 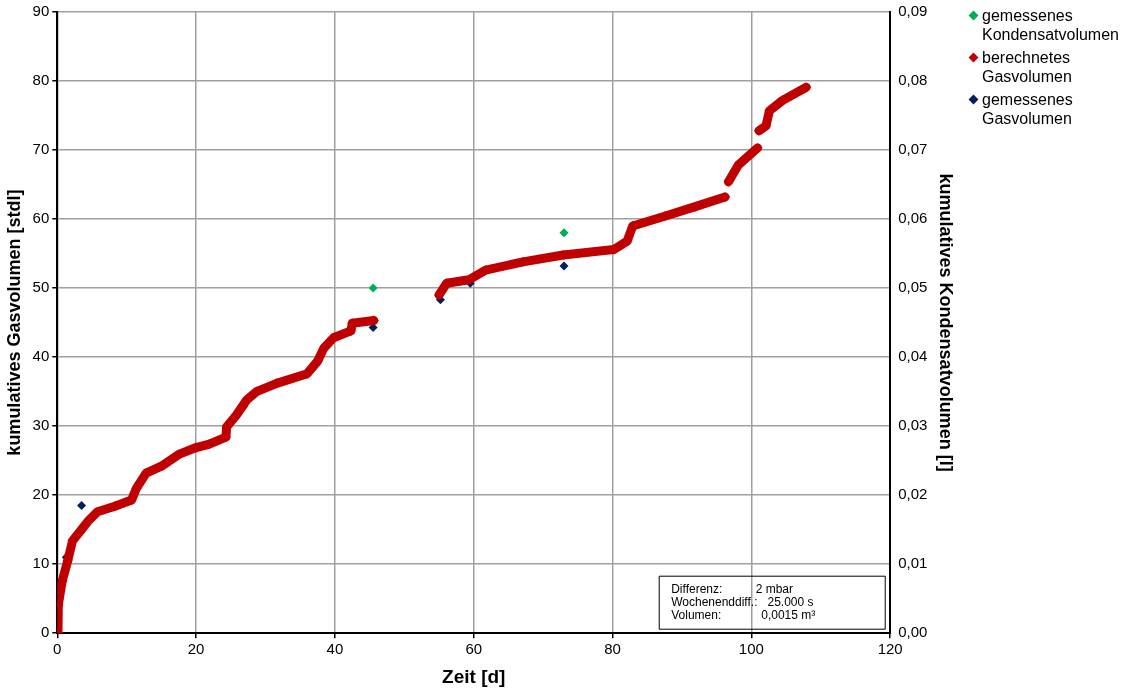 What do you see at coordinates (732, 588) in the screenshot?
I see `annotation: Differenz: 2 mbar` at bounding box center [732, 588].